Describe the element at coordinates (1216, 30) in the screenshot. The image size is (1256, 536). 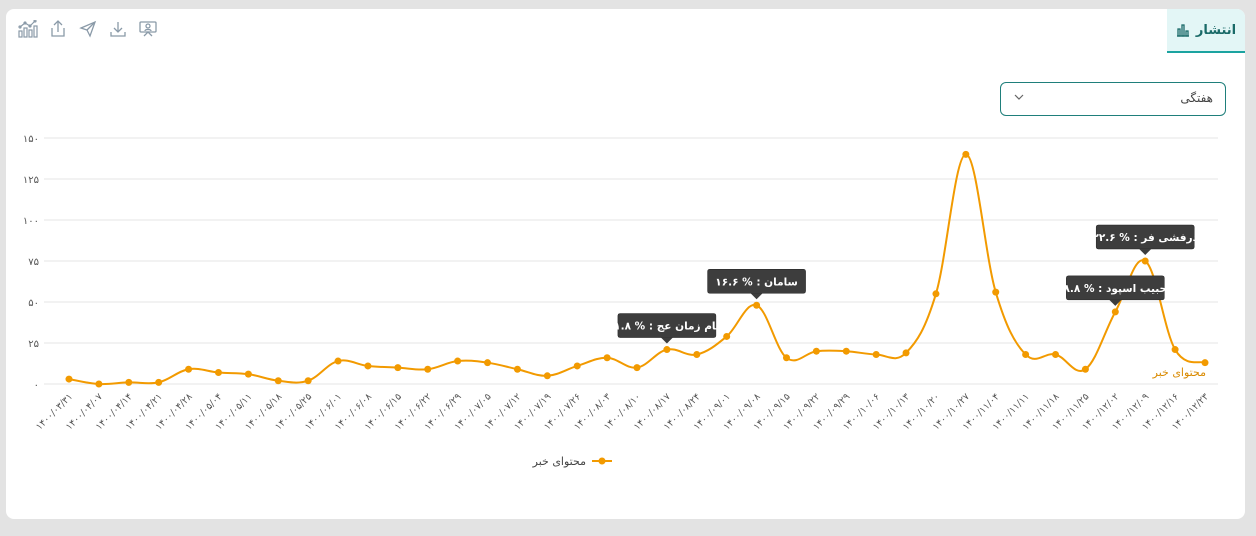
I see `tab-publish-label: انتشار` at that location.